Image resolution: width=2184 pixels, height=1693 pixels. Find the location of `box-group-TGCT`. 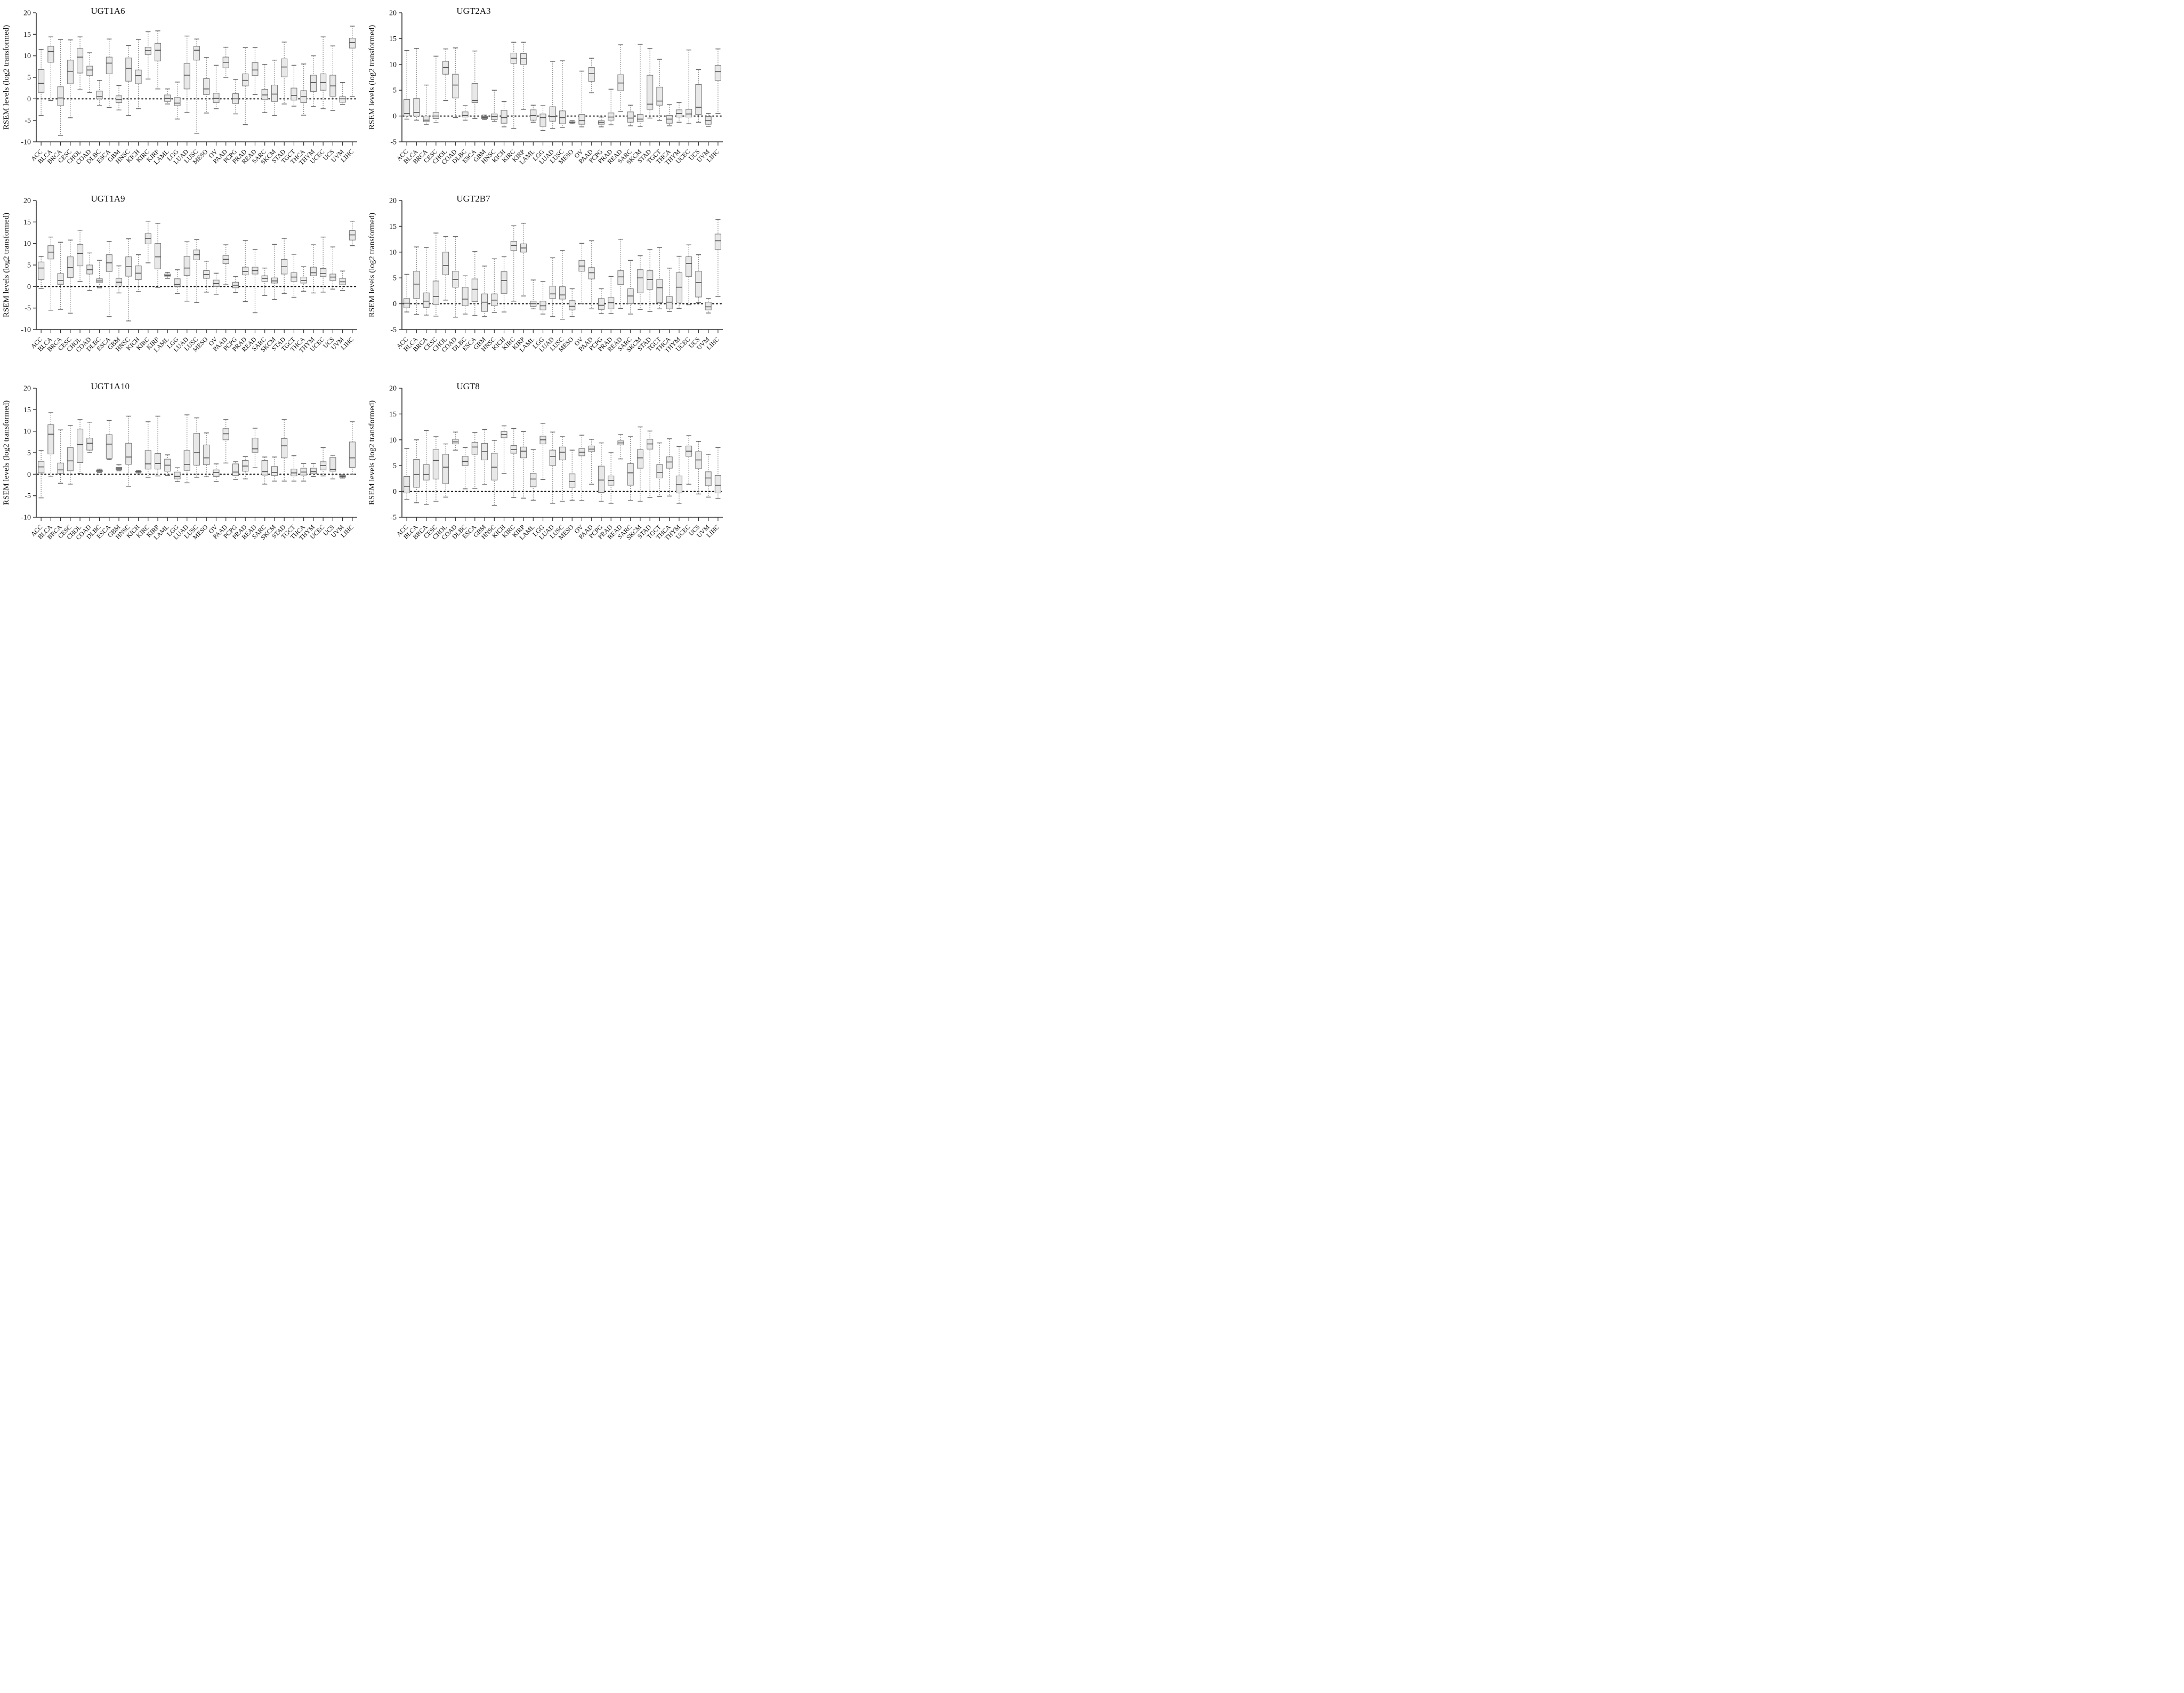

box-group-TGCT is located at coordinates (659, 90).